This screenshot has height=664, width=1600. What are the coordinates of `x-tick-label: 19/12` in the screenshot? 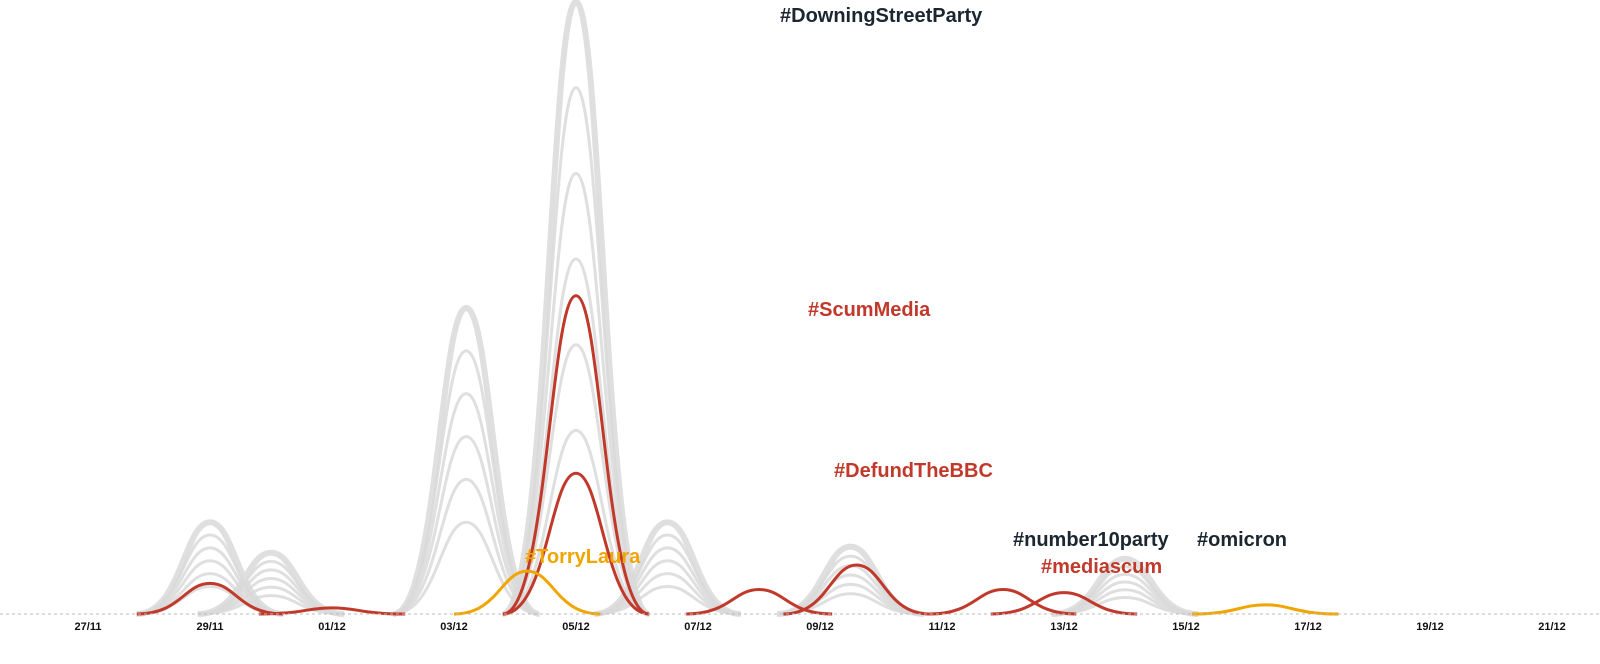 It's located at (1430, 627).